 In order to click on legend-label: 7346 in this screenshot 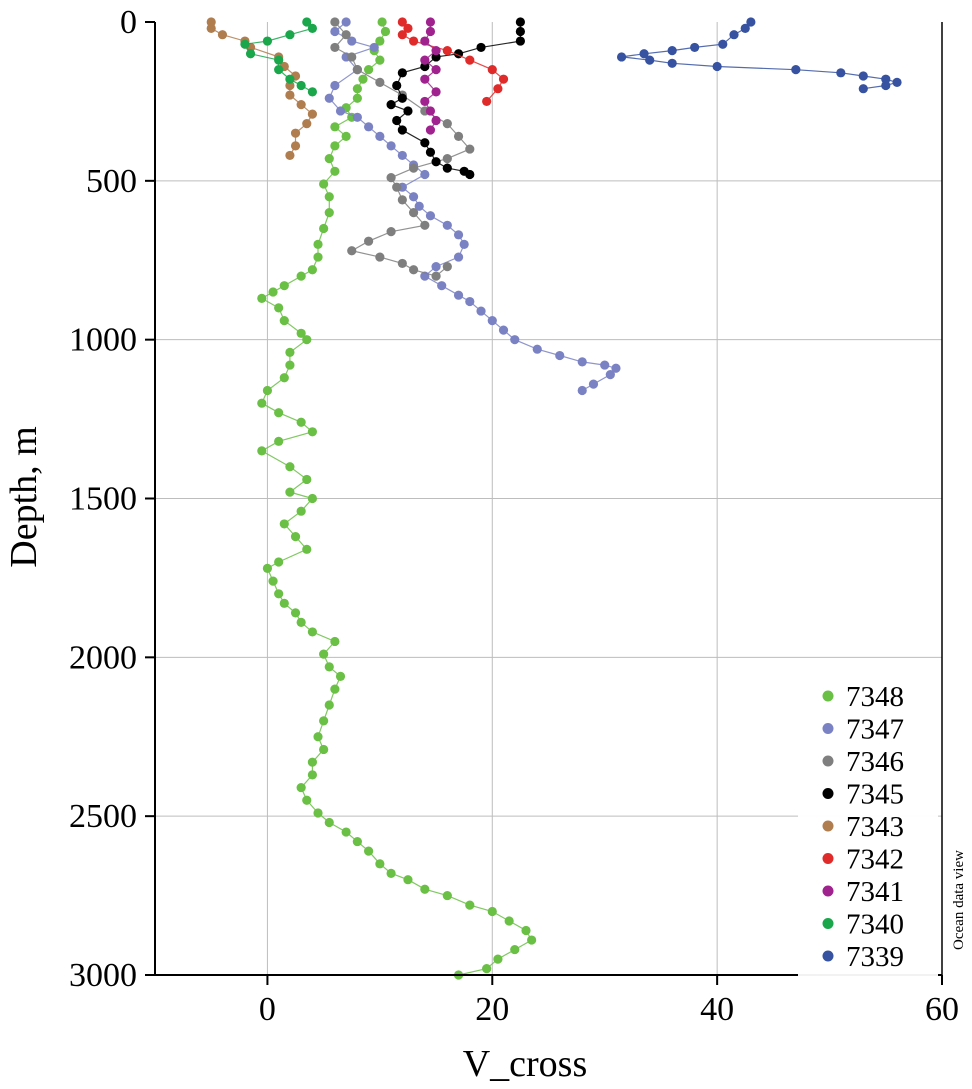, I will do `click(875, 762)`.